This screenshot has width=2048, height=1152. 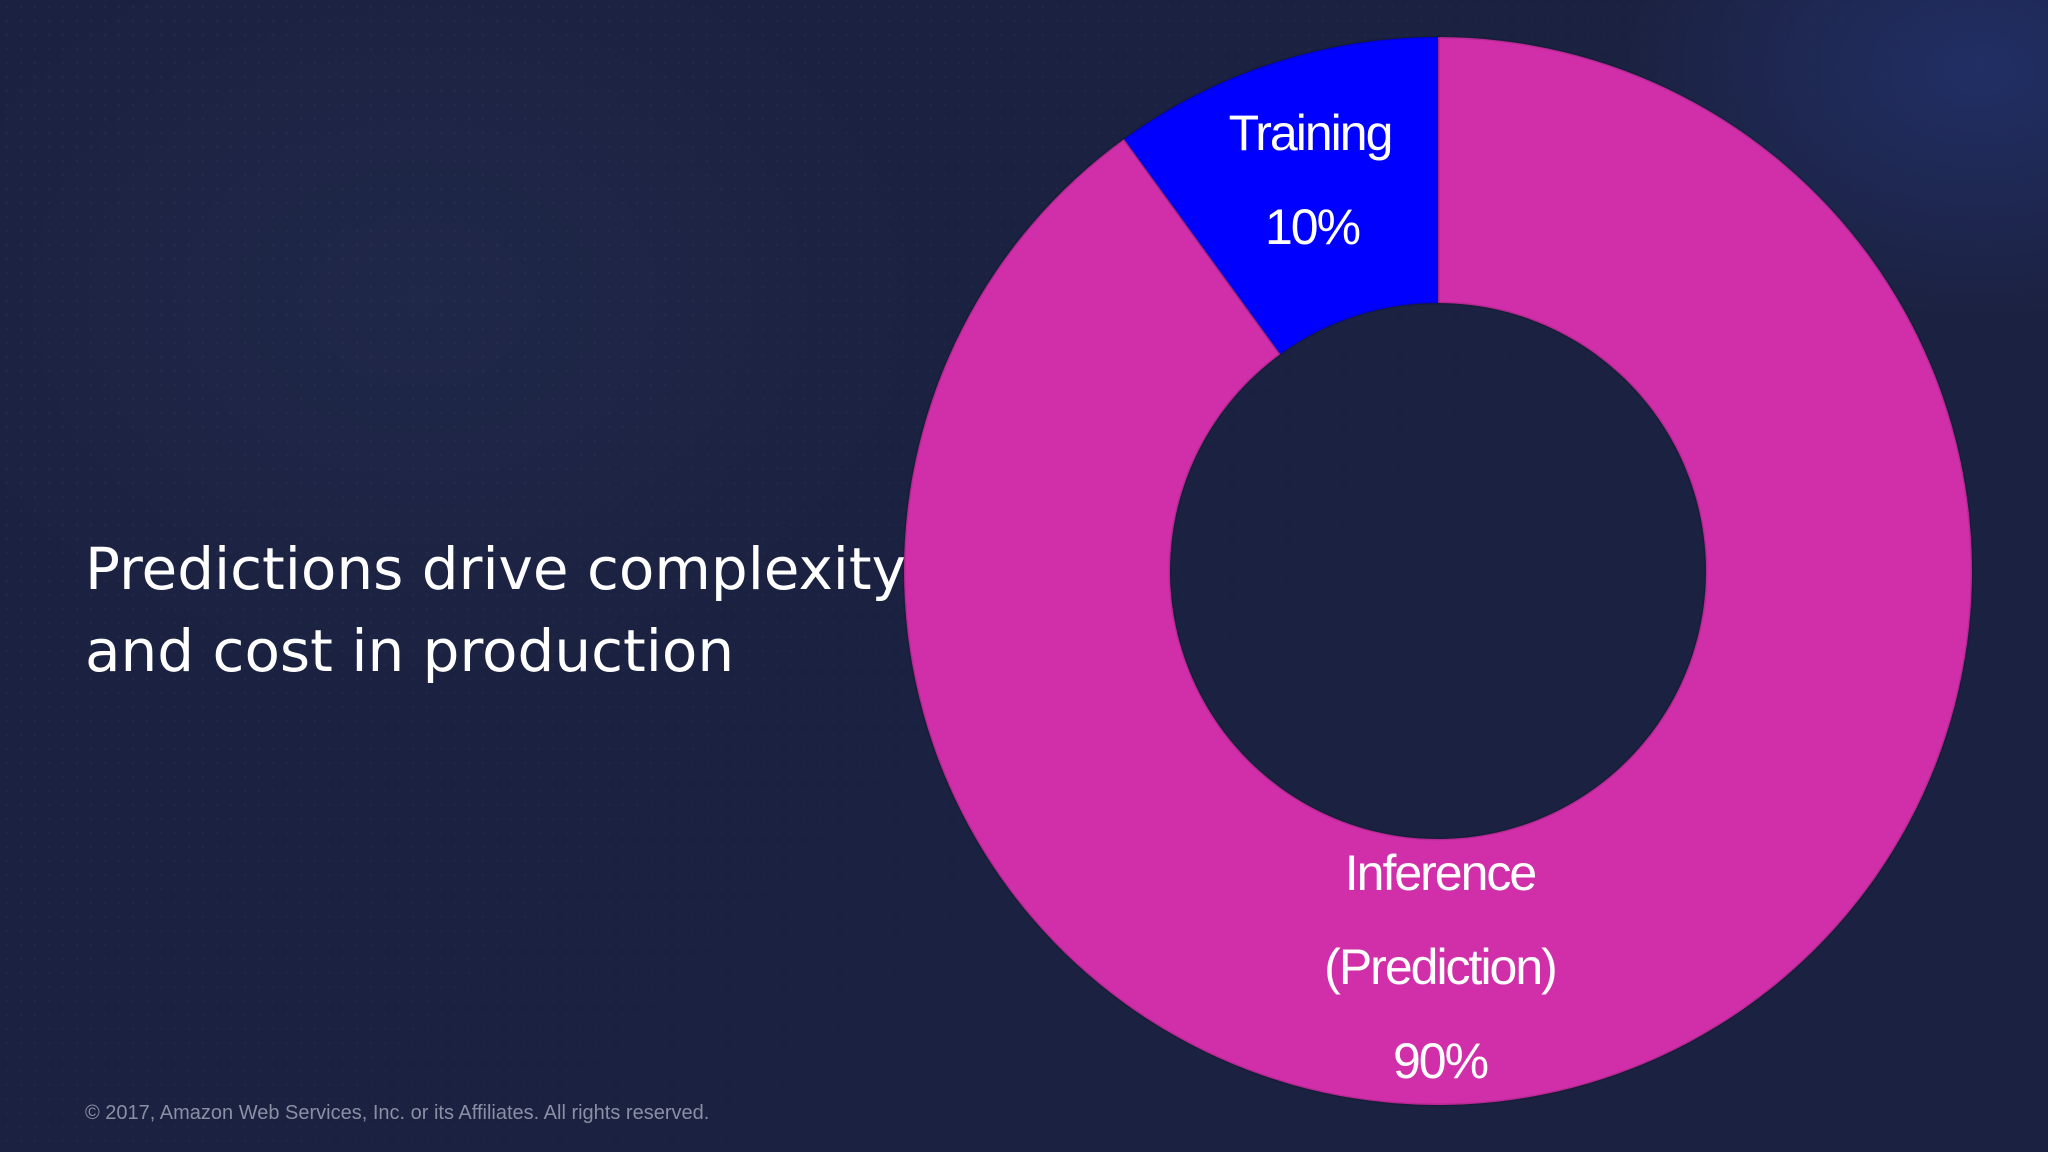 What do you see at coordinates (1310, 133) in the screenshot?
I see `slice-label-training-name: Training` at bounding box center [1310, 133].